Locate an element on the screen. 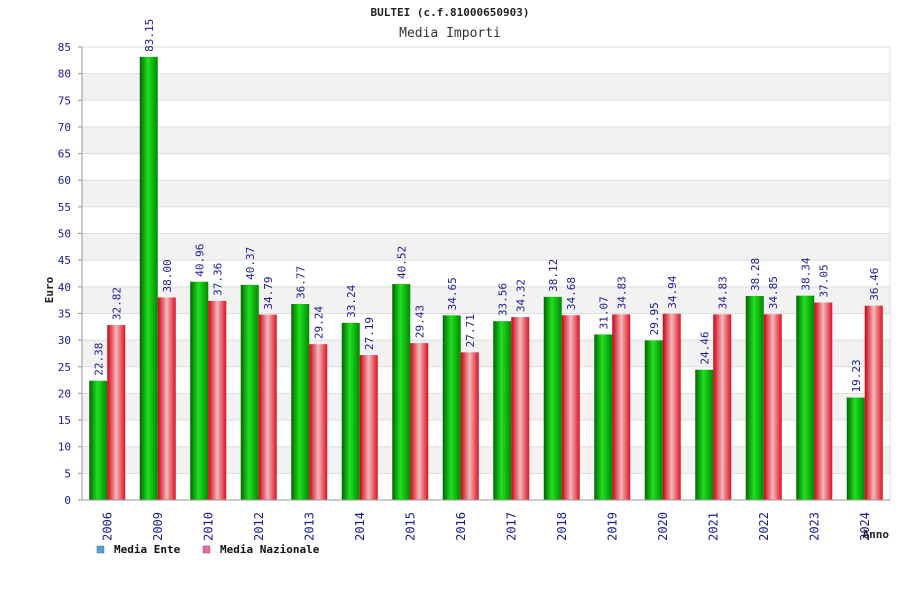 The width and height of the screenshot is (900, 604). chart-title: BULTEI (c.f.81000650903) is located at coordinates (450, 12).